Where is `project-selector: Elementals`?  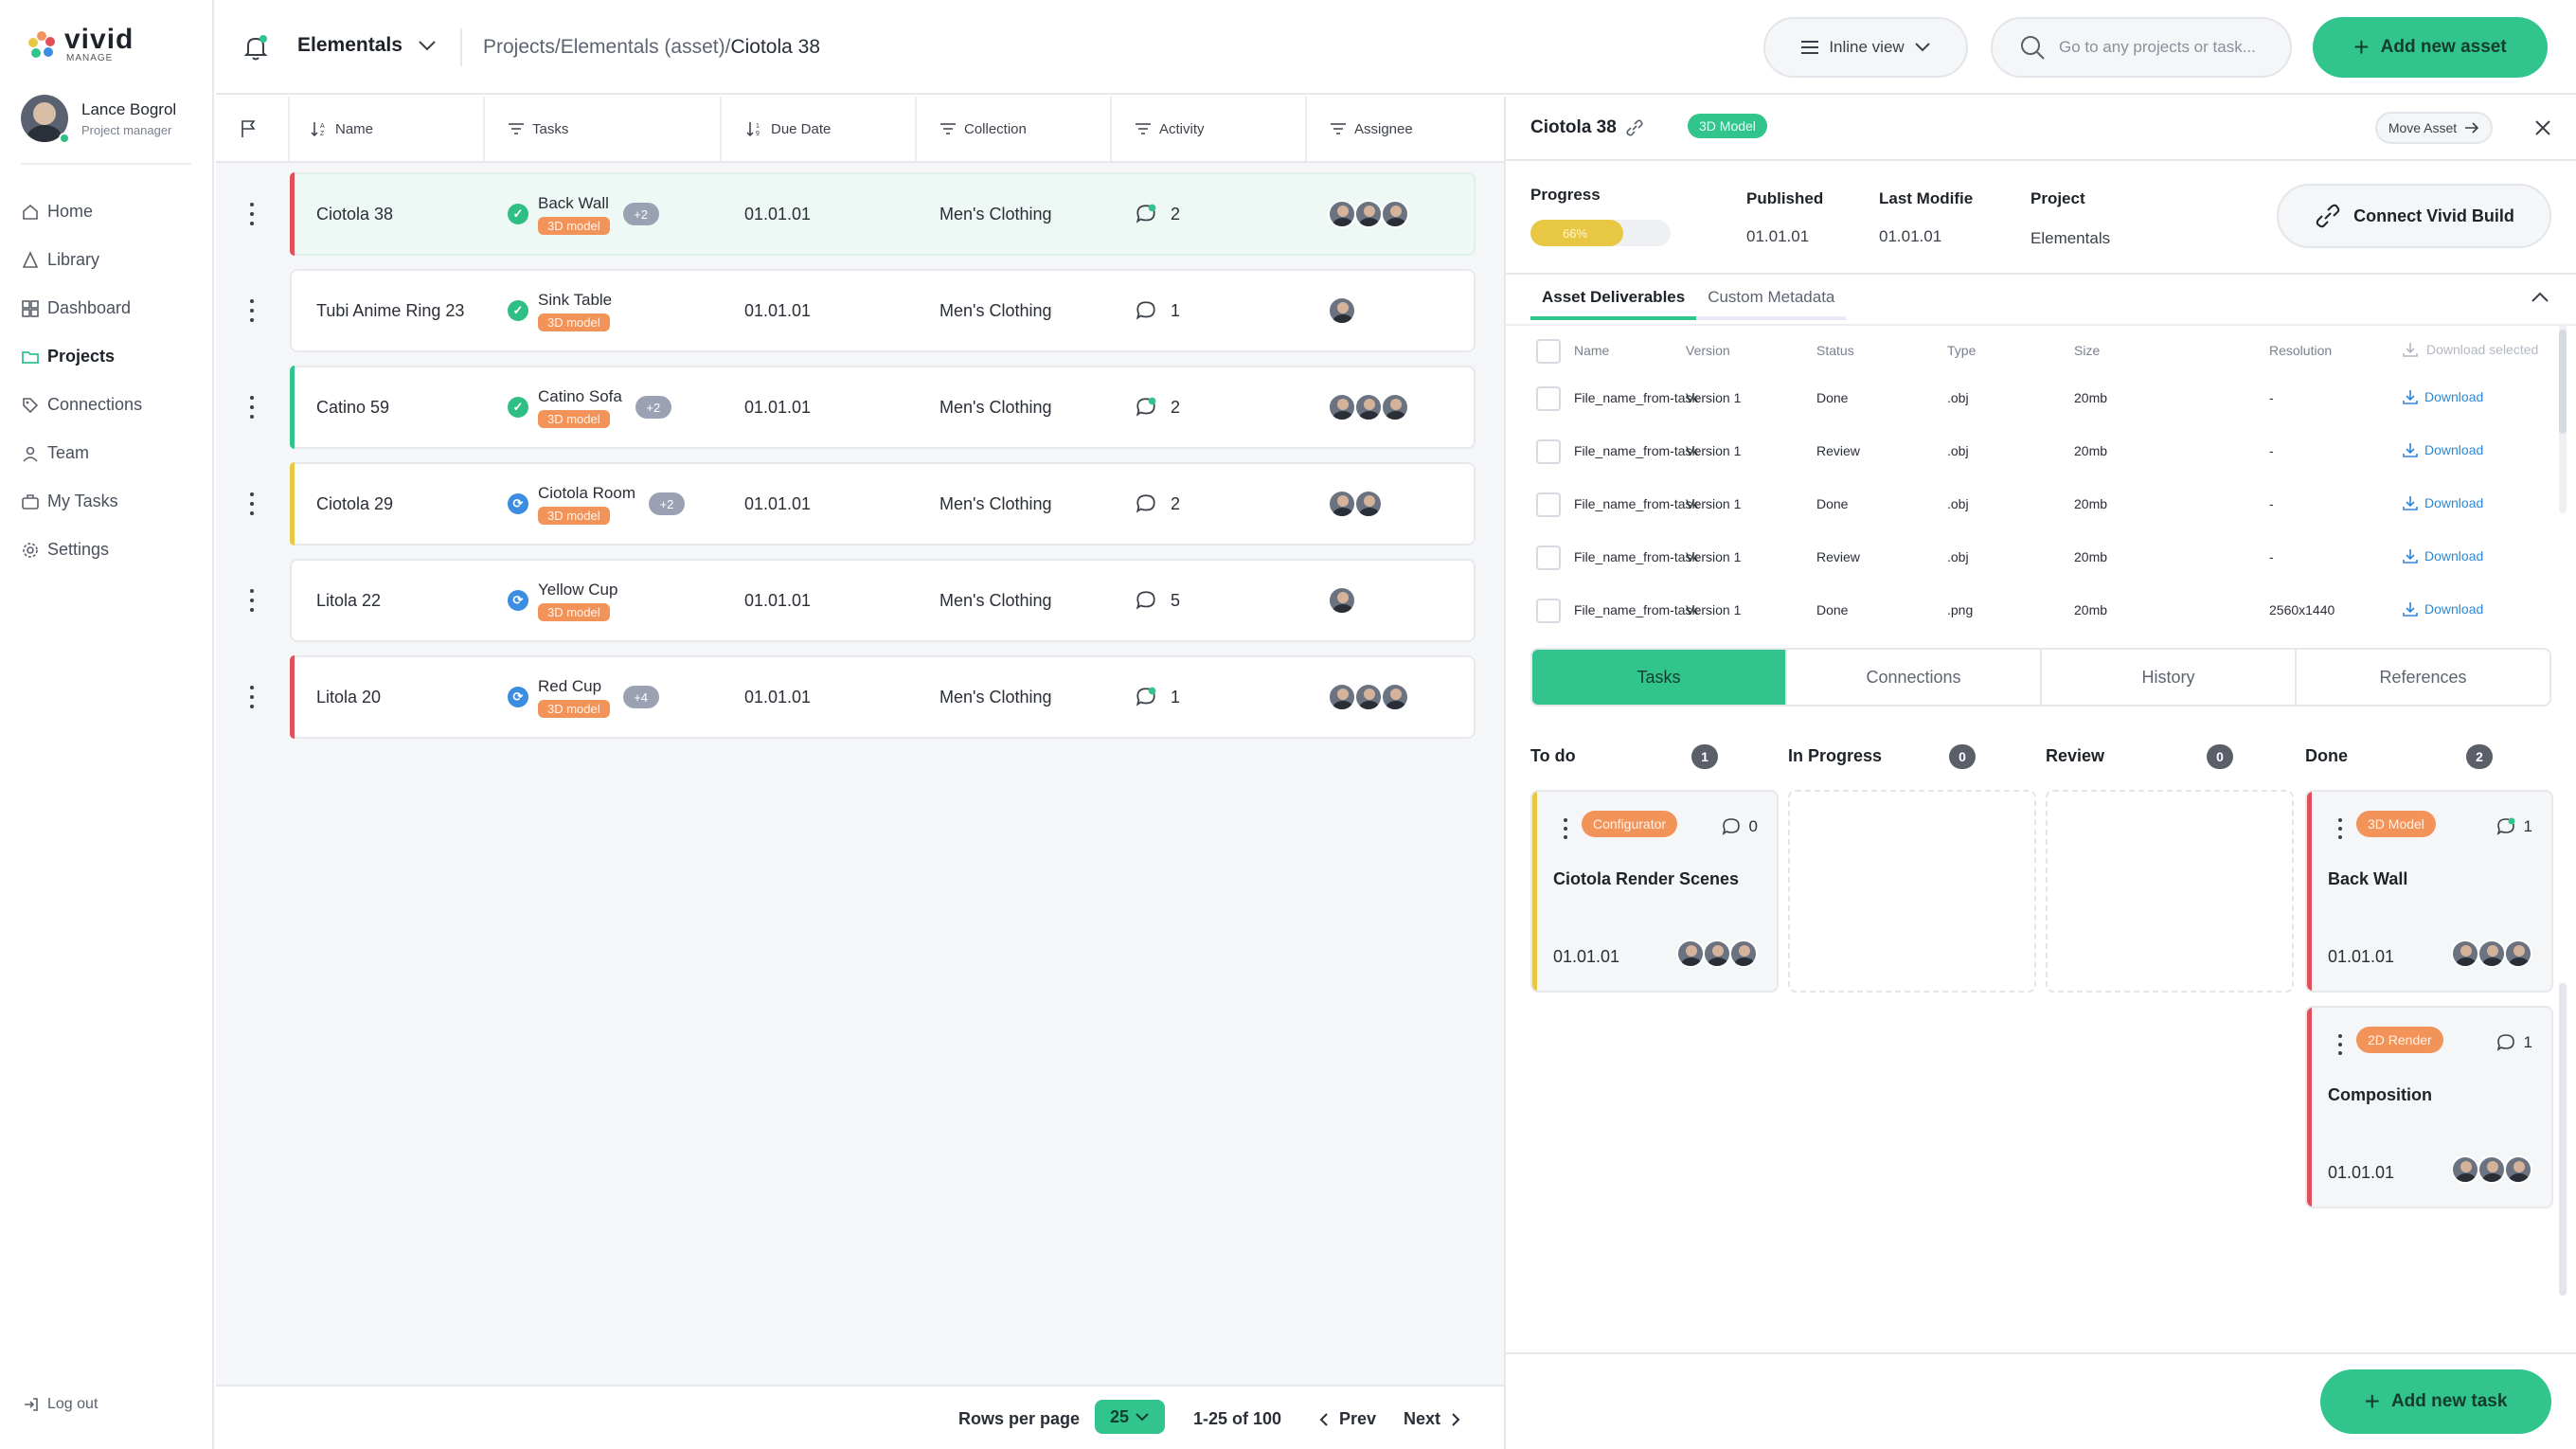 project-selector: Elementals is located at coordinates (367, 45).